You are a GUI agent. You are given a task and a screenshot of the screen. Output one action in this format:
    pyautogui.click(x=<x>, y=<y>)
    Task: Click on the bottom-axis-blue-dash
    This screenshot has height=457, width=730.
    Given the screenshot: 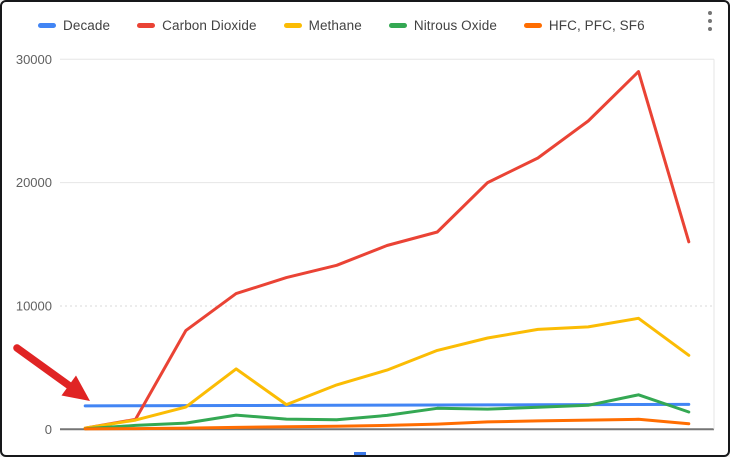 What is the action you would take?
    pyautogui.click(x=360, y=453)
    